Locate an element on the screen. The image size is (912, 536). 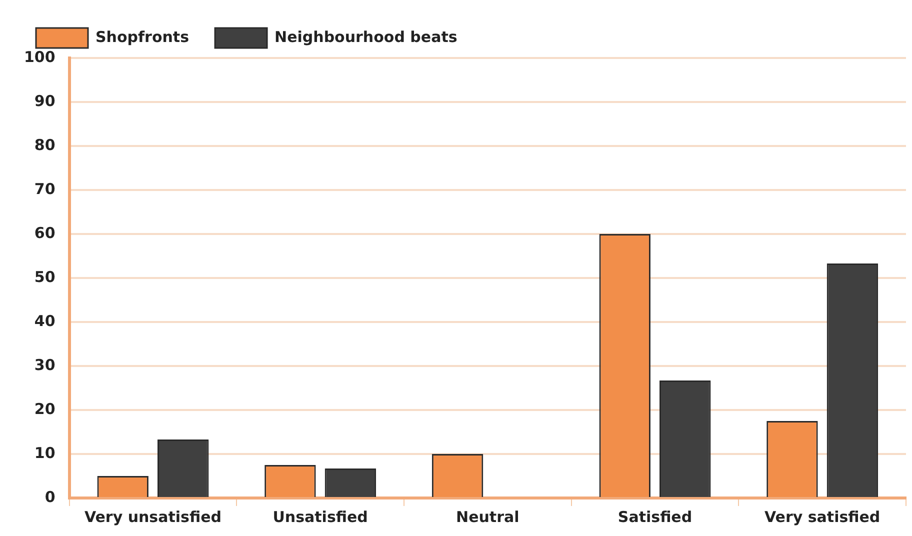
x-tick-label: Very unsatisfied is located at coordinates (153, 517).